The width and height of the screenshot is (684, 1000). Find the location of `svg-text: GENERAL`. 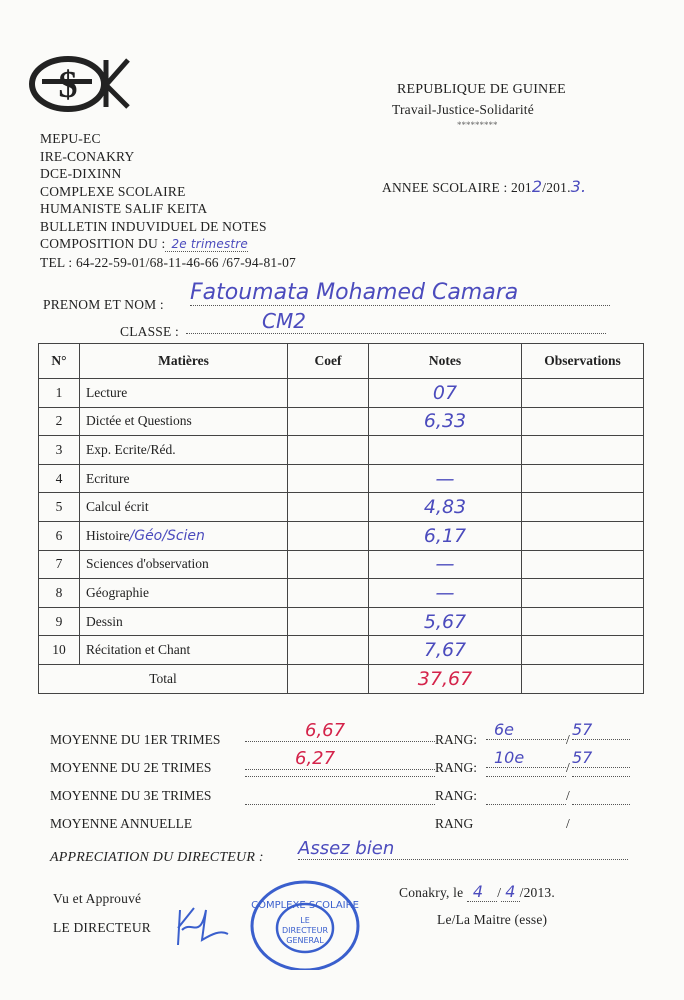

svg-text: GENERAL is located at coordinates (305, 940).